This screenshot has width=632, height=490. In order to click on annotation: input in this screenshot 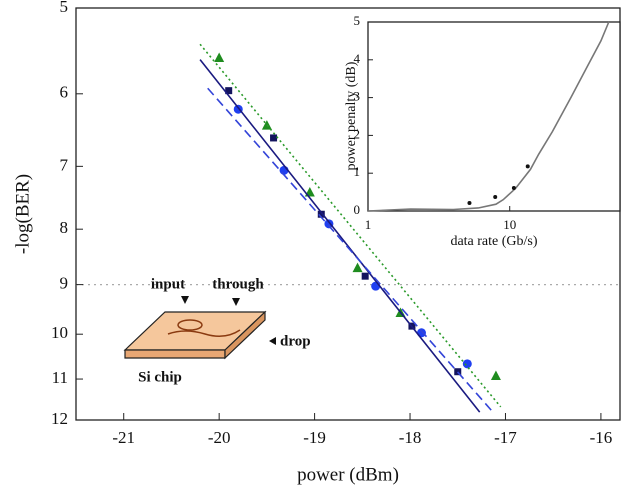, I will do `click(168, 284)`.